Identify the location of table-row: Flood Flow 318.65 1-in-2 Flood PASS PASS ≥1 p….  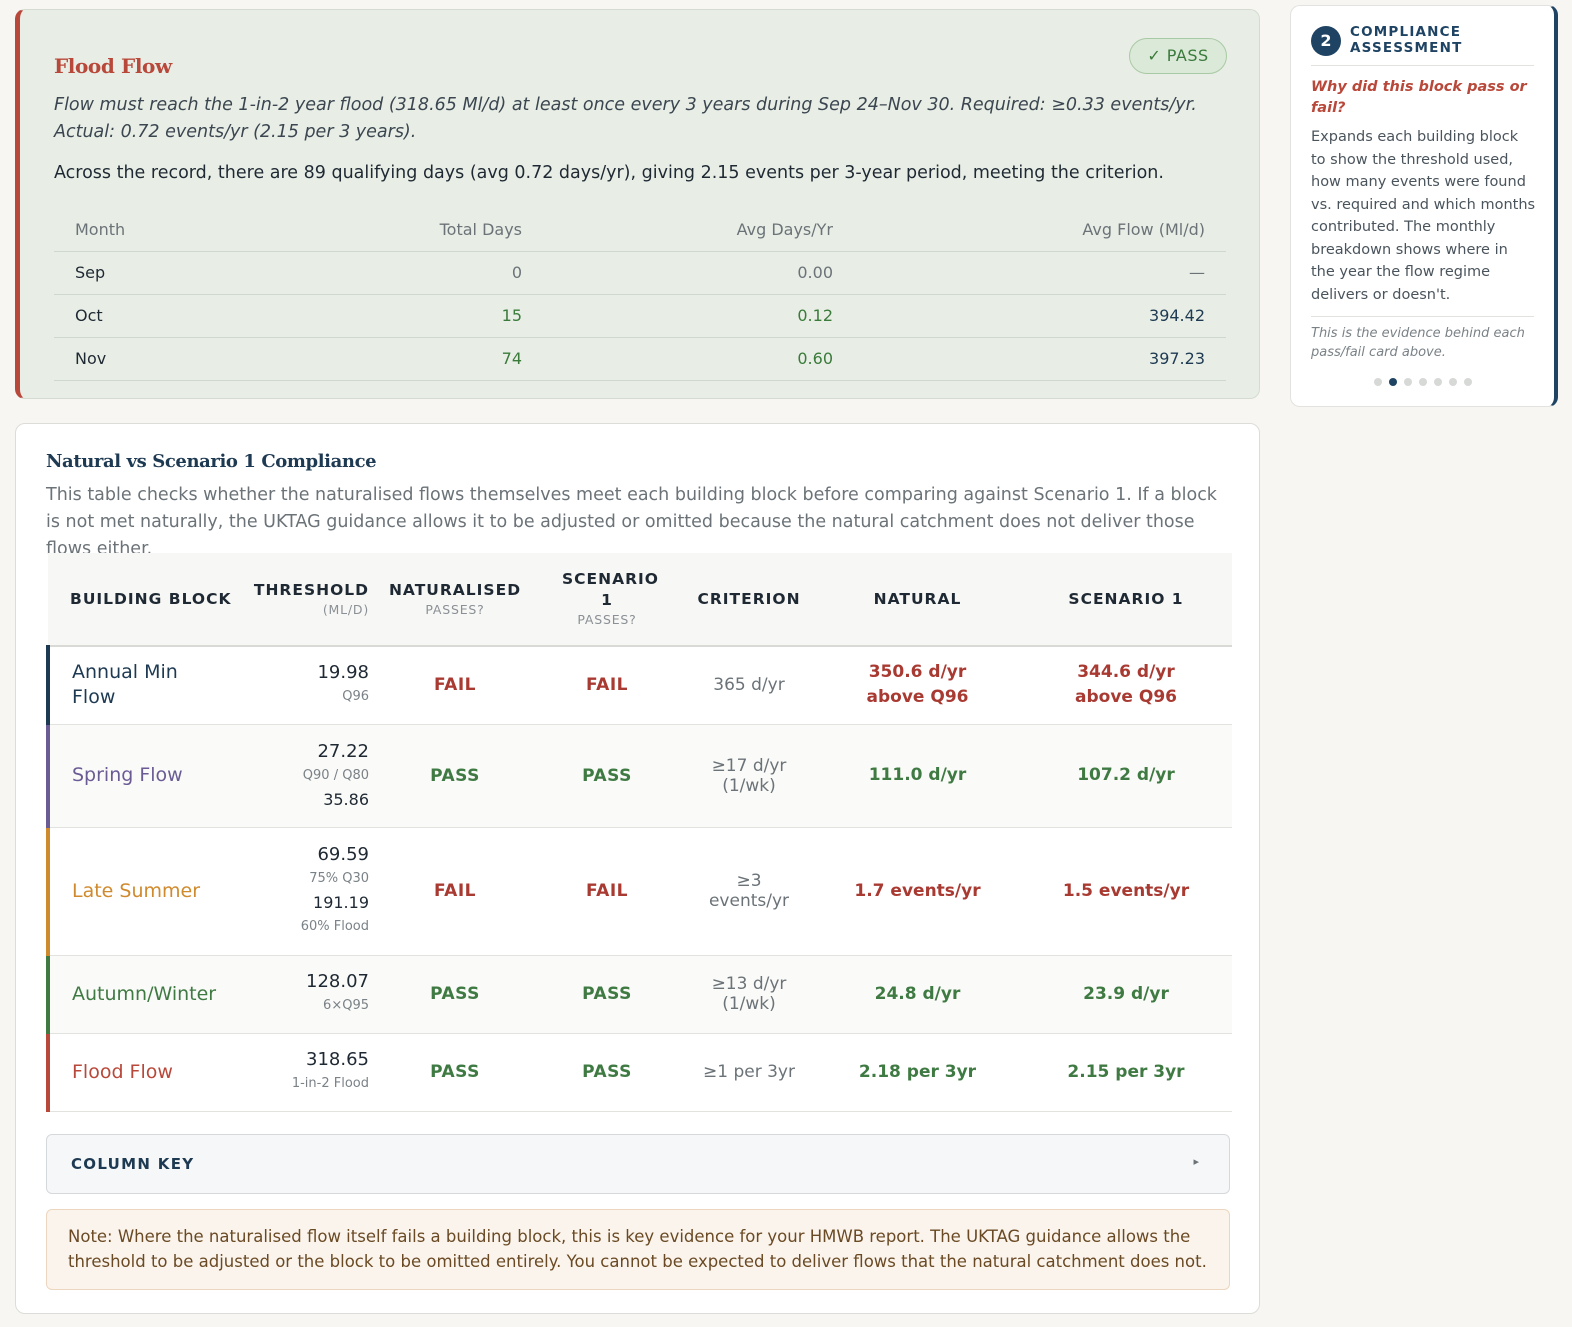
(639, 1072).